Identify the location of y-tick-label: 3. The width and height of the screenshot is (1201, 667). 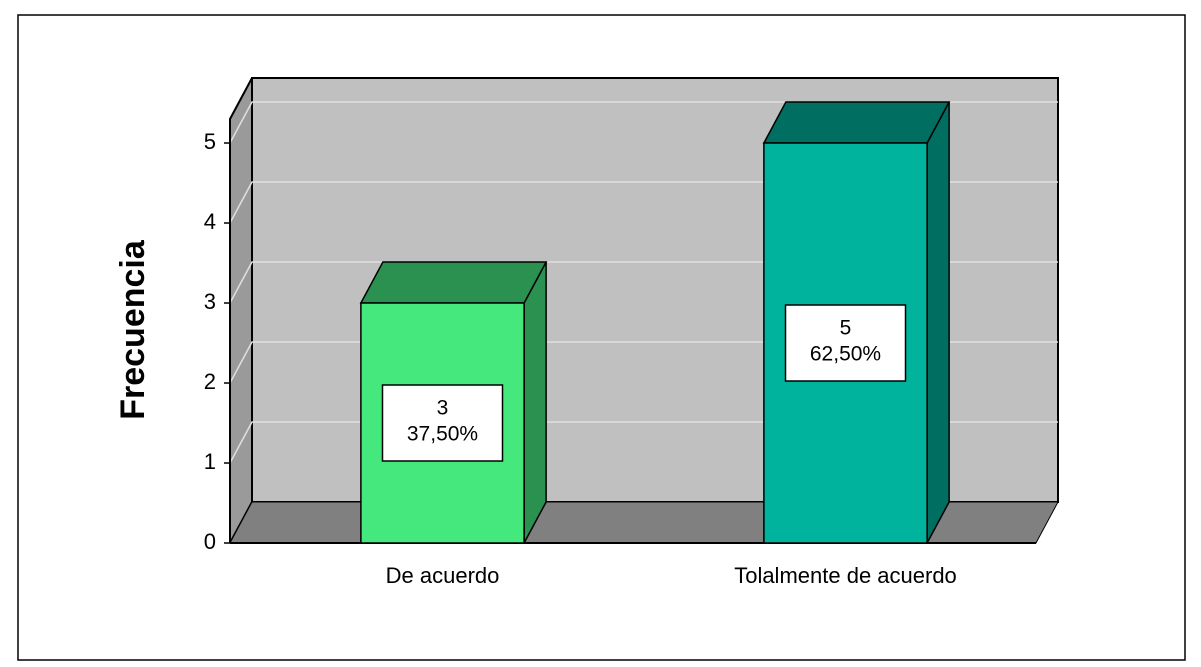
(210, 301).